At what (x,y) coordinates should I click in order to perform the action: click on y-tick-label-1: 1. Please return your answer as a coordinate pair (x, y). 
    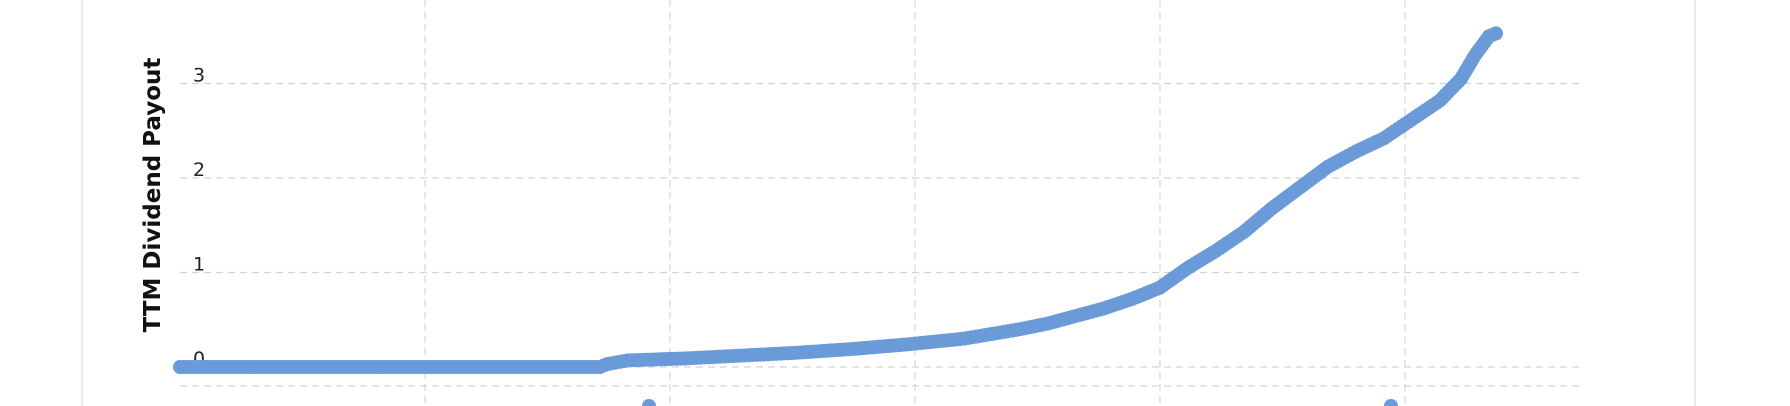
    Looking at the image, I should click on (199, 265).